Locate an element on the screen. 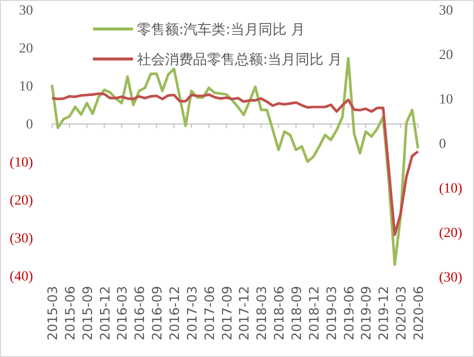 The height and width of the screenshot is (357, 474). x-tick-label: 2020-03 is located at coordinates (402, 313).